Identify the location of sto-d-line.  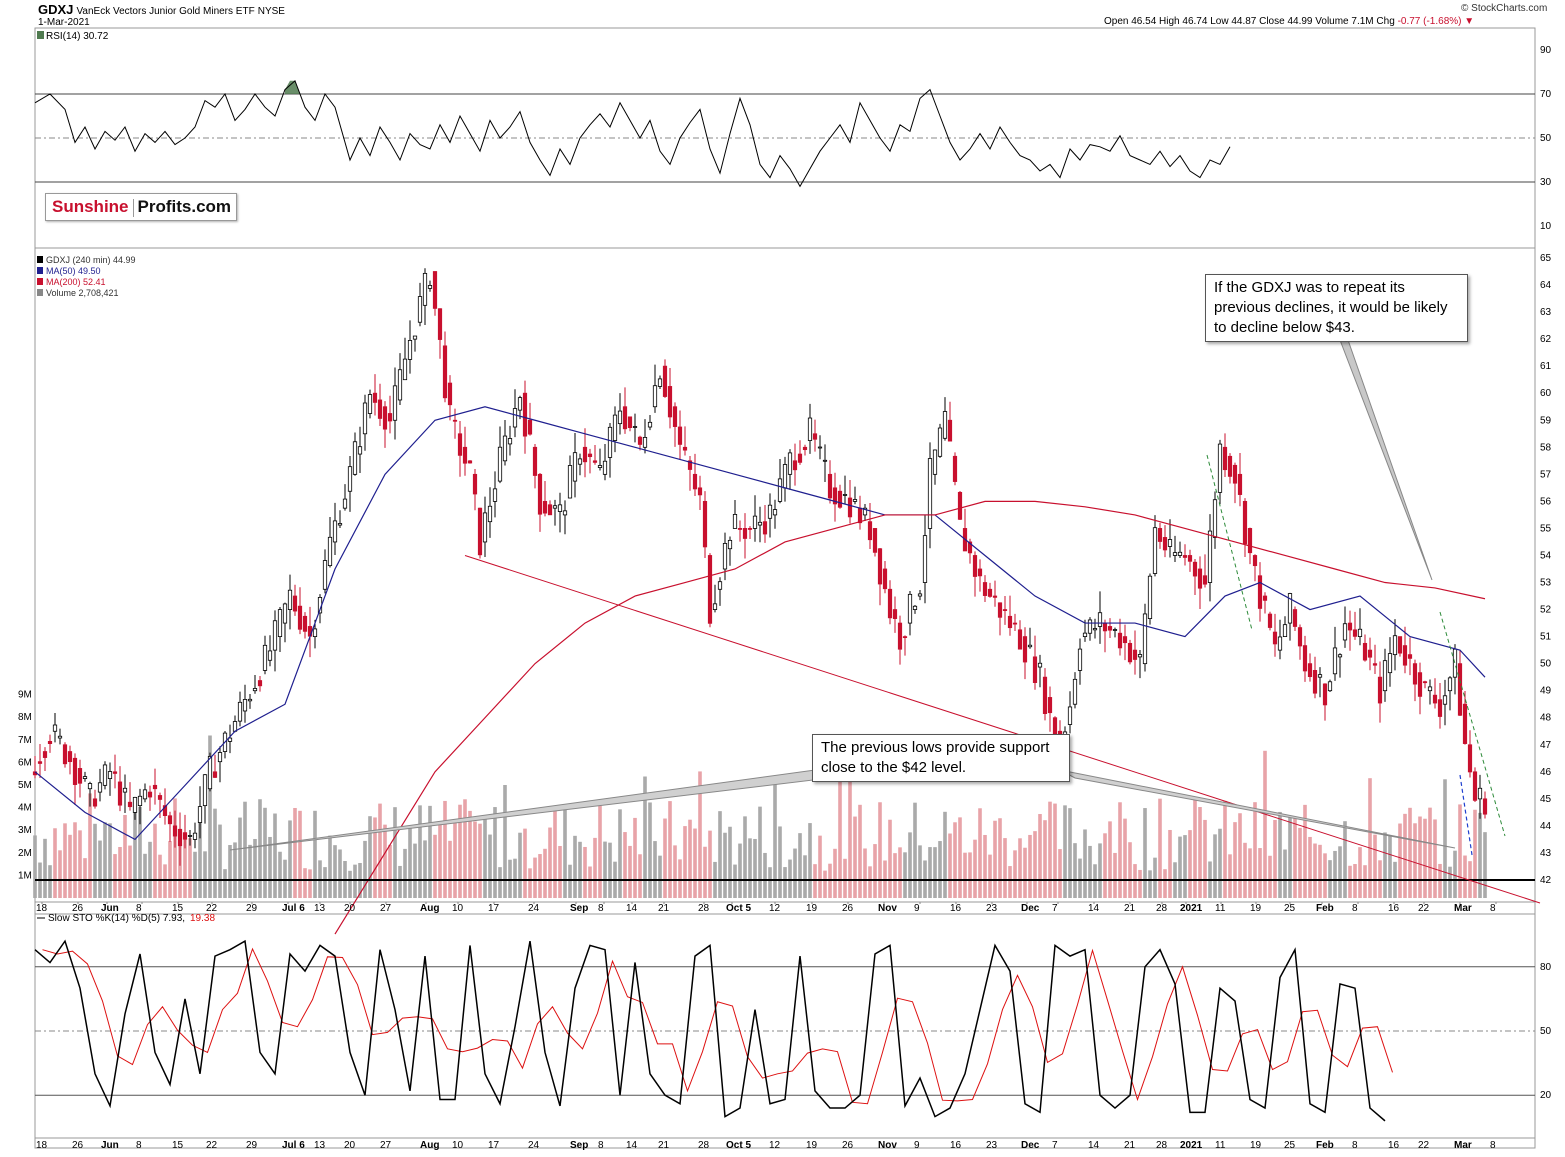
(717, 1026).